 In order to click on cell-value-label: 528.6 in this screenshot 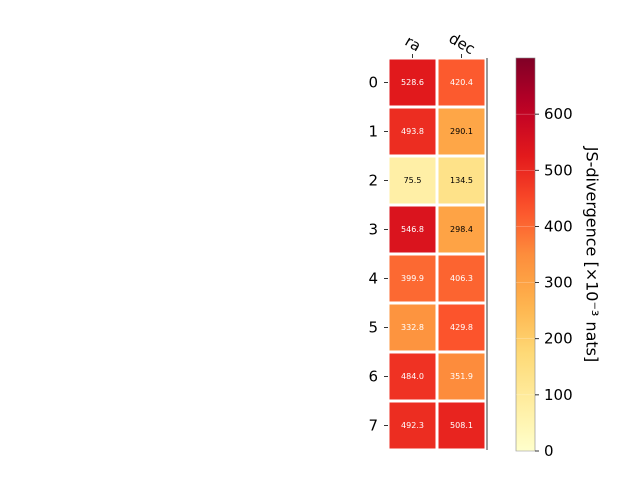, I will do `click(412, 82)`.